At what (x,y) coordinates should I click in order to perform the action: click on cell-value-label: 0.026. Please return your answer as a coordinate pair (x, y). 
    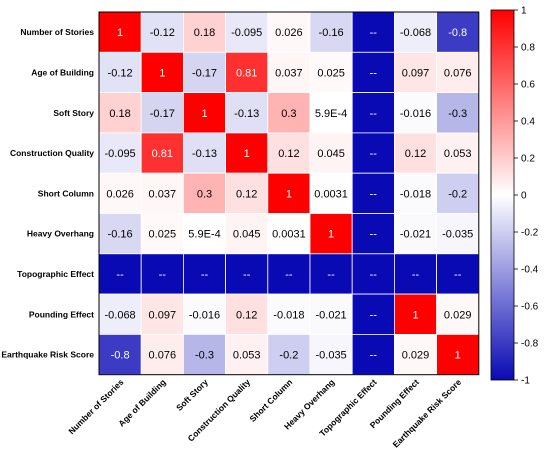
    Looking at the image, I should click on (120, 194).